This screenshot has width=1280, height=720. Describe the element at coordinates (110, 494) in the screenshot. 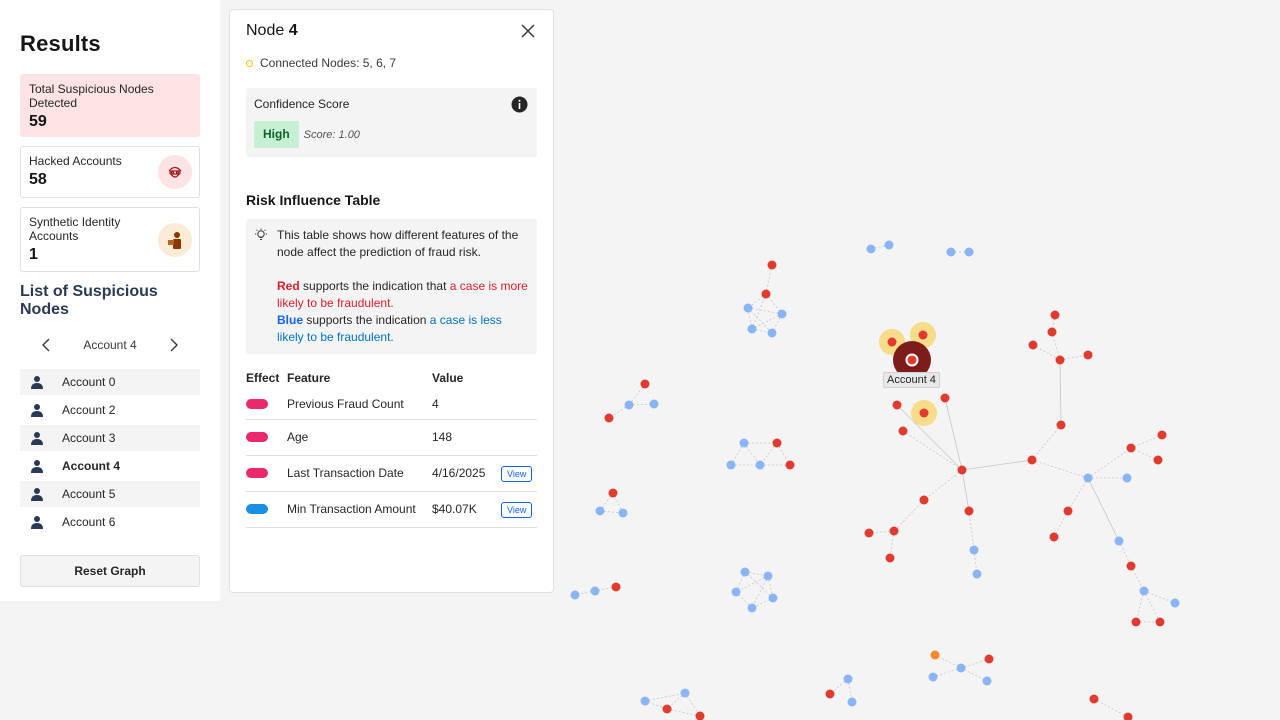

I see `account-list-item: Account 5` at that location.